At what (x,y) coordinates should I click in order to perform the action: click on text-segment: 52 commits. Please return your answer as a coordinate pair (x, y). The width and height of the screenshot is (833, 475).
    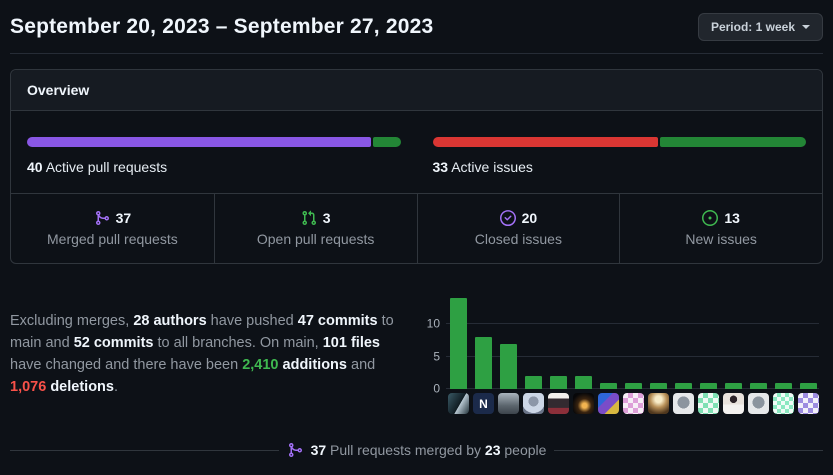
    Looking at the image, I should click on (113, 343).